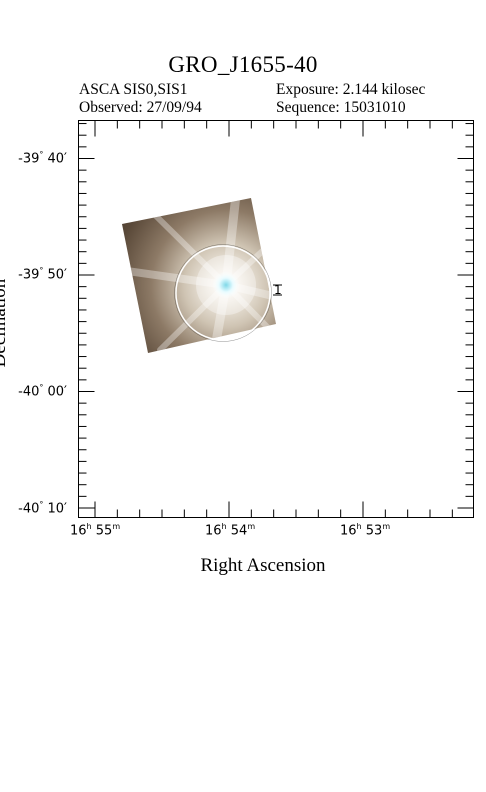 Image resolution: width=486 pixels, height=792 pixels. Describe the element at coordinates (351, 89) in the screenshot. I see `exposure-label: Exposure: 2.144 kilosec` at that location.